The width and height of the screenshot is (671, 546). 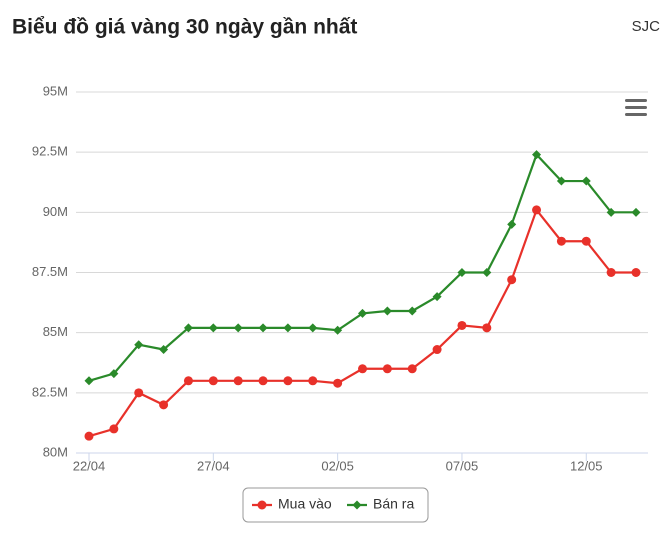 I want to click on y-tick-label: 95M, so click(x=55, y=90).